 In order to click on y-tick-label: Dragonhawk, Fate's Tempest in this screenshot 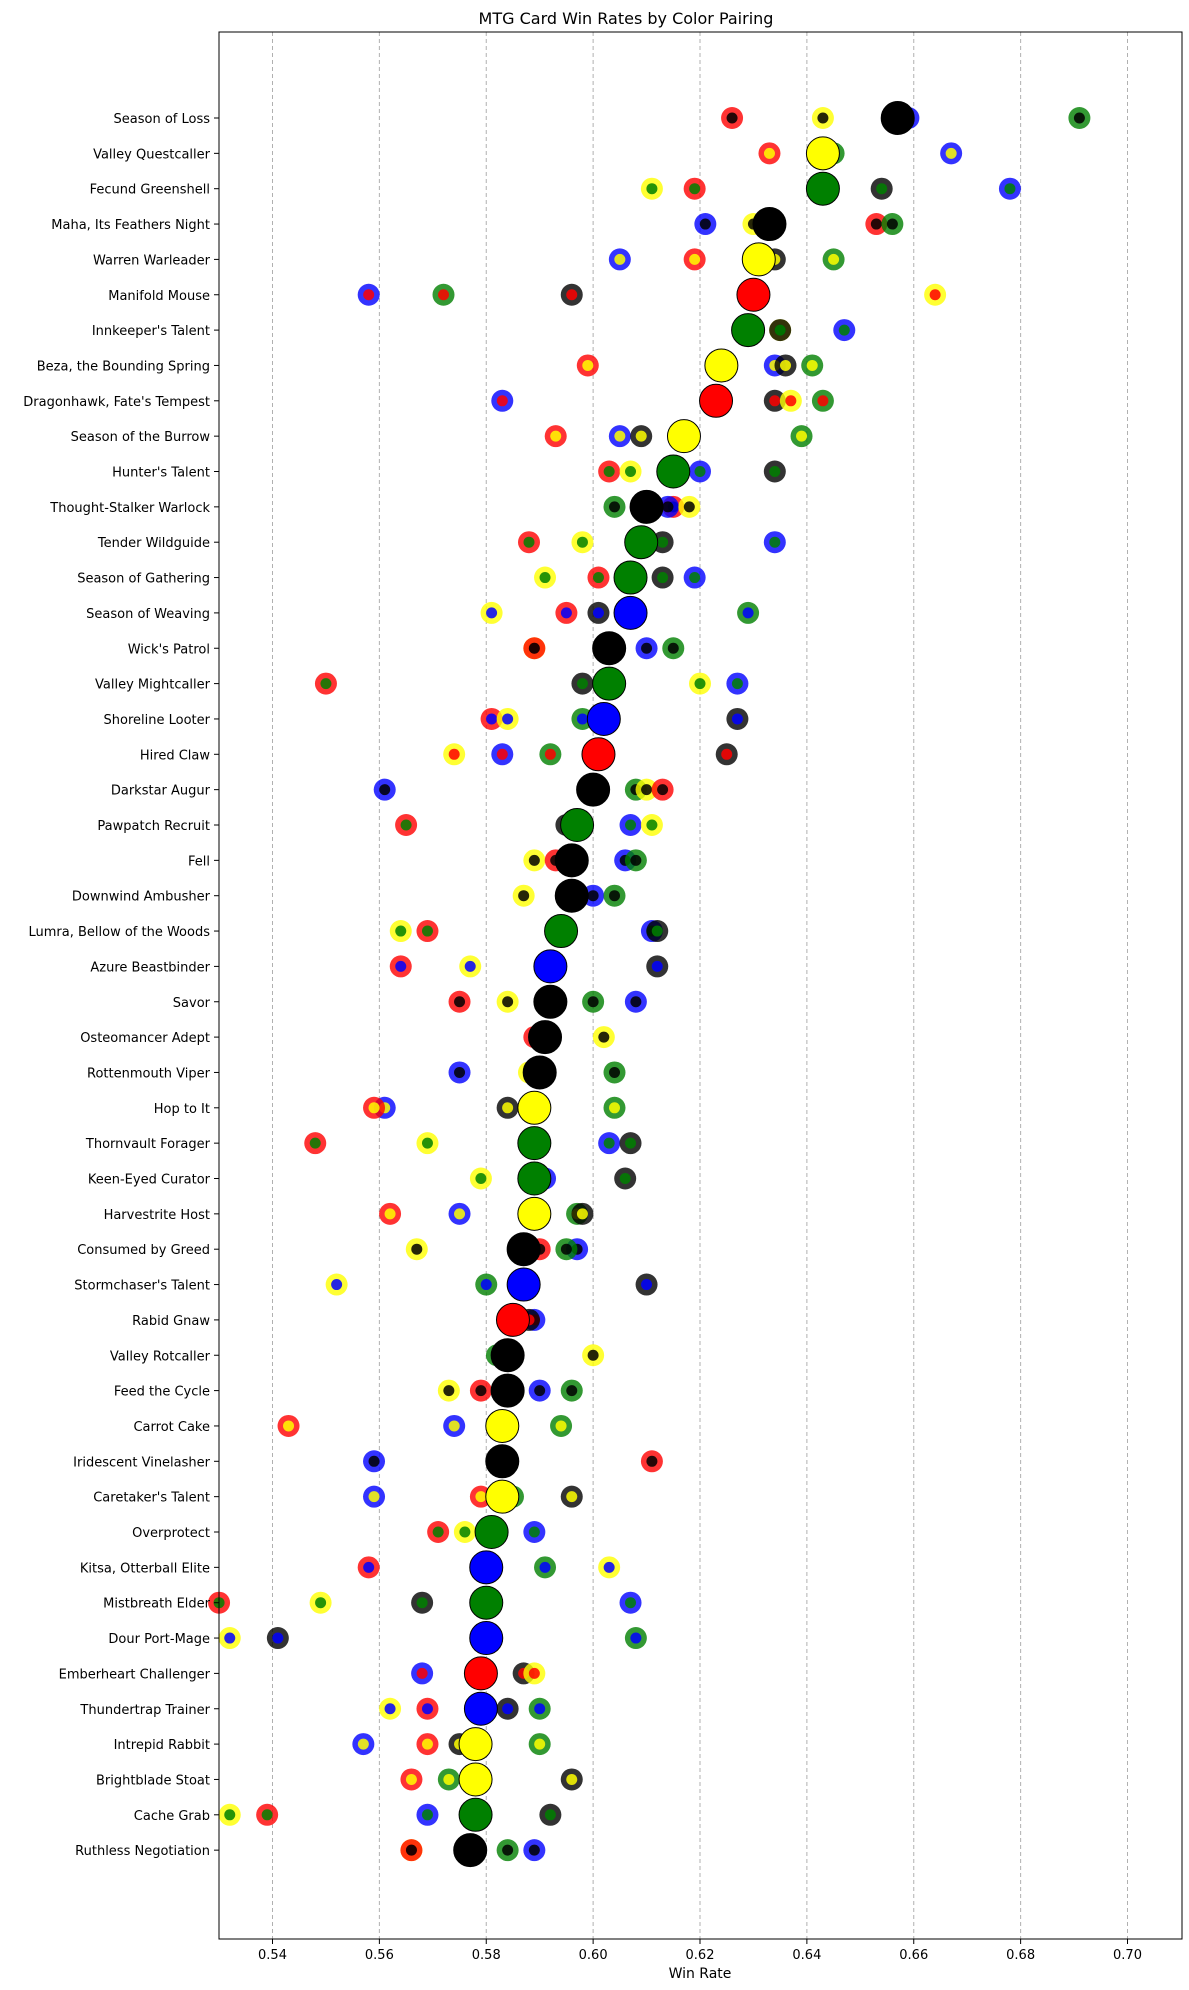, I will do `click(116, 402)`.